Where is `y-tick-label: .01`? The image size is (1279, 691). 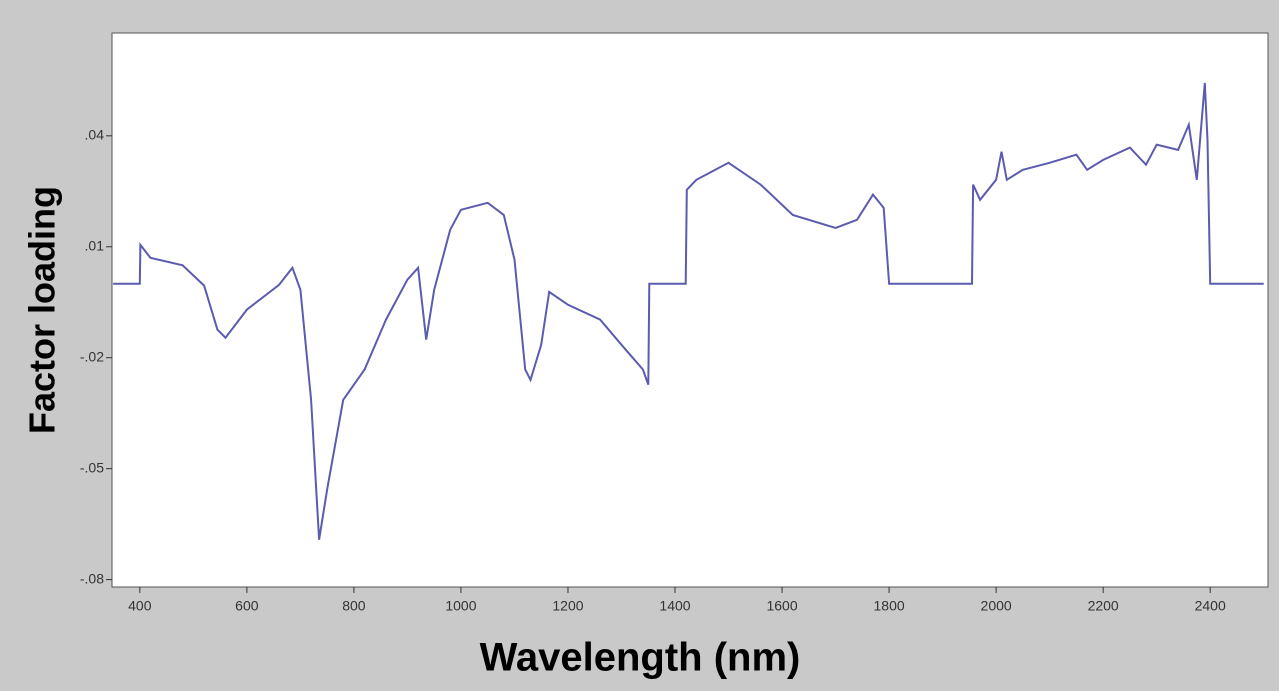
y-tick-label: .01 is located at coordinates (95, 245).